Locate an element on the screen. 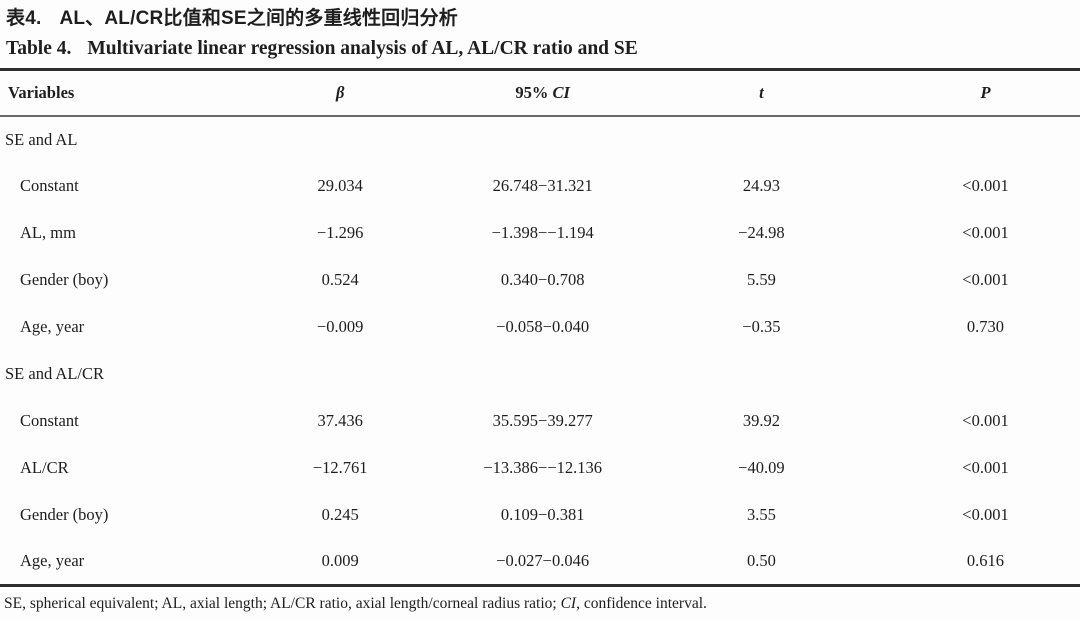  table-row: Constant 29.034 26.748−31.321 24.93 <0.001 is located at coordinates (540, 186).